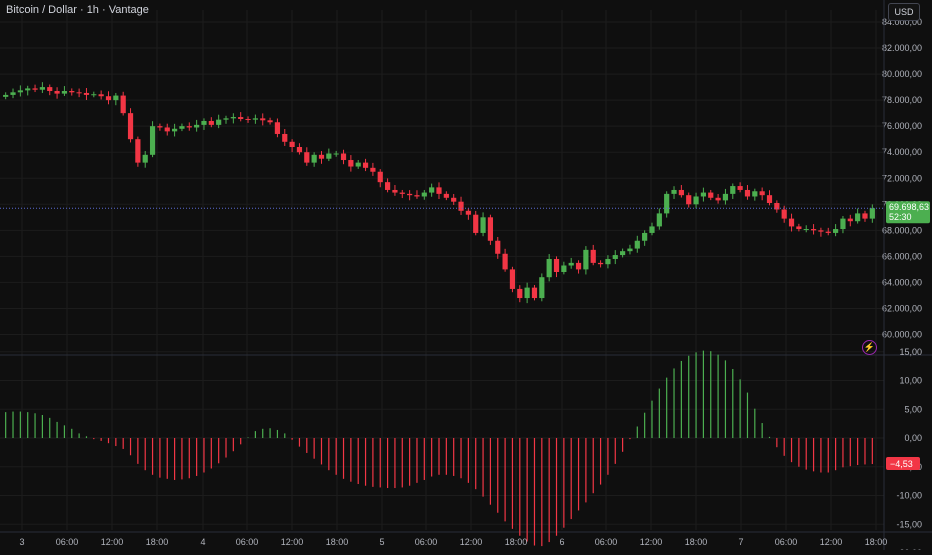 Image resolution: width=932 pixels, height=555 pixels. I want to click on price-tick-label: 60.000,00, so click(902, 335).